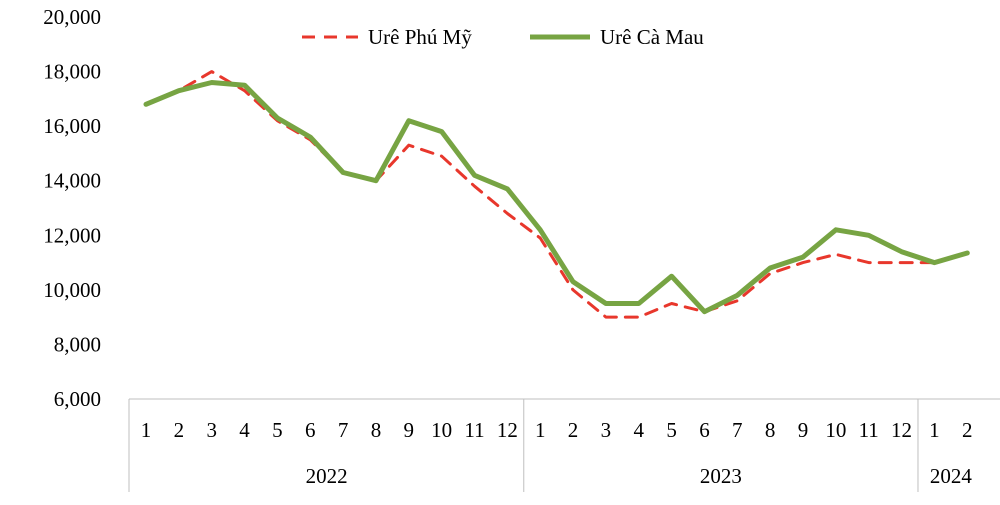 This screenshot has width=1000, height=505. I want to click on y-tick-label: 14,000, so click(72, 181).